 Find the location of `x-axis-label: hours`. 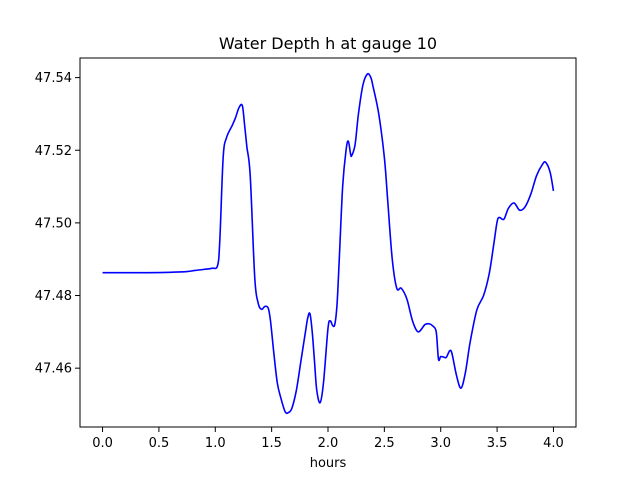

x-axis-label: hours is located at coordinates (328, 463).